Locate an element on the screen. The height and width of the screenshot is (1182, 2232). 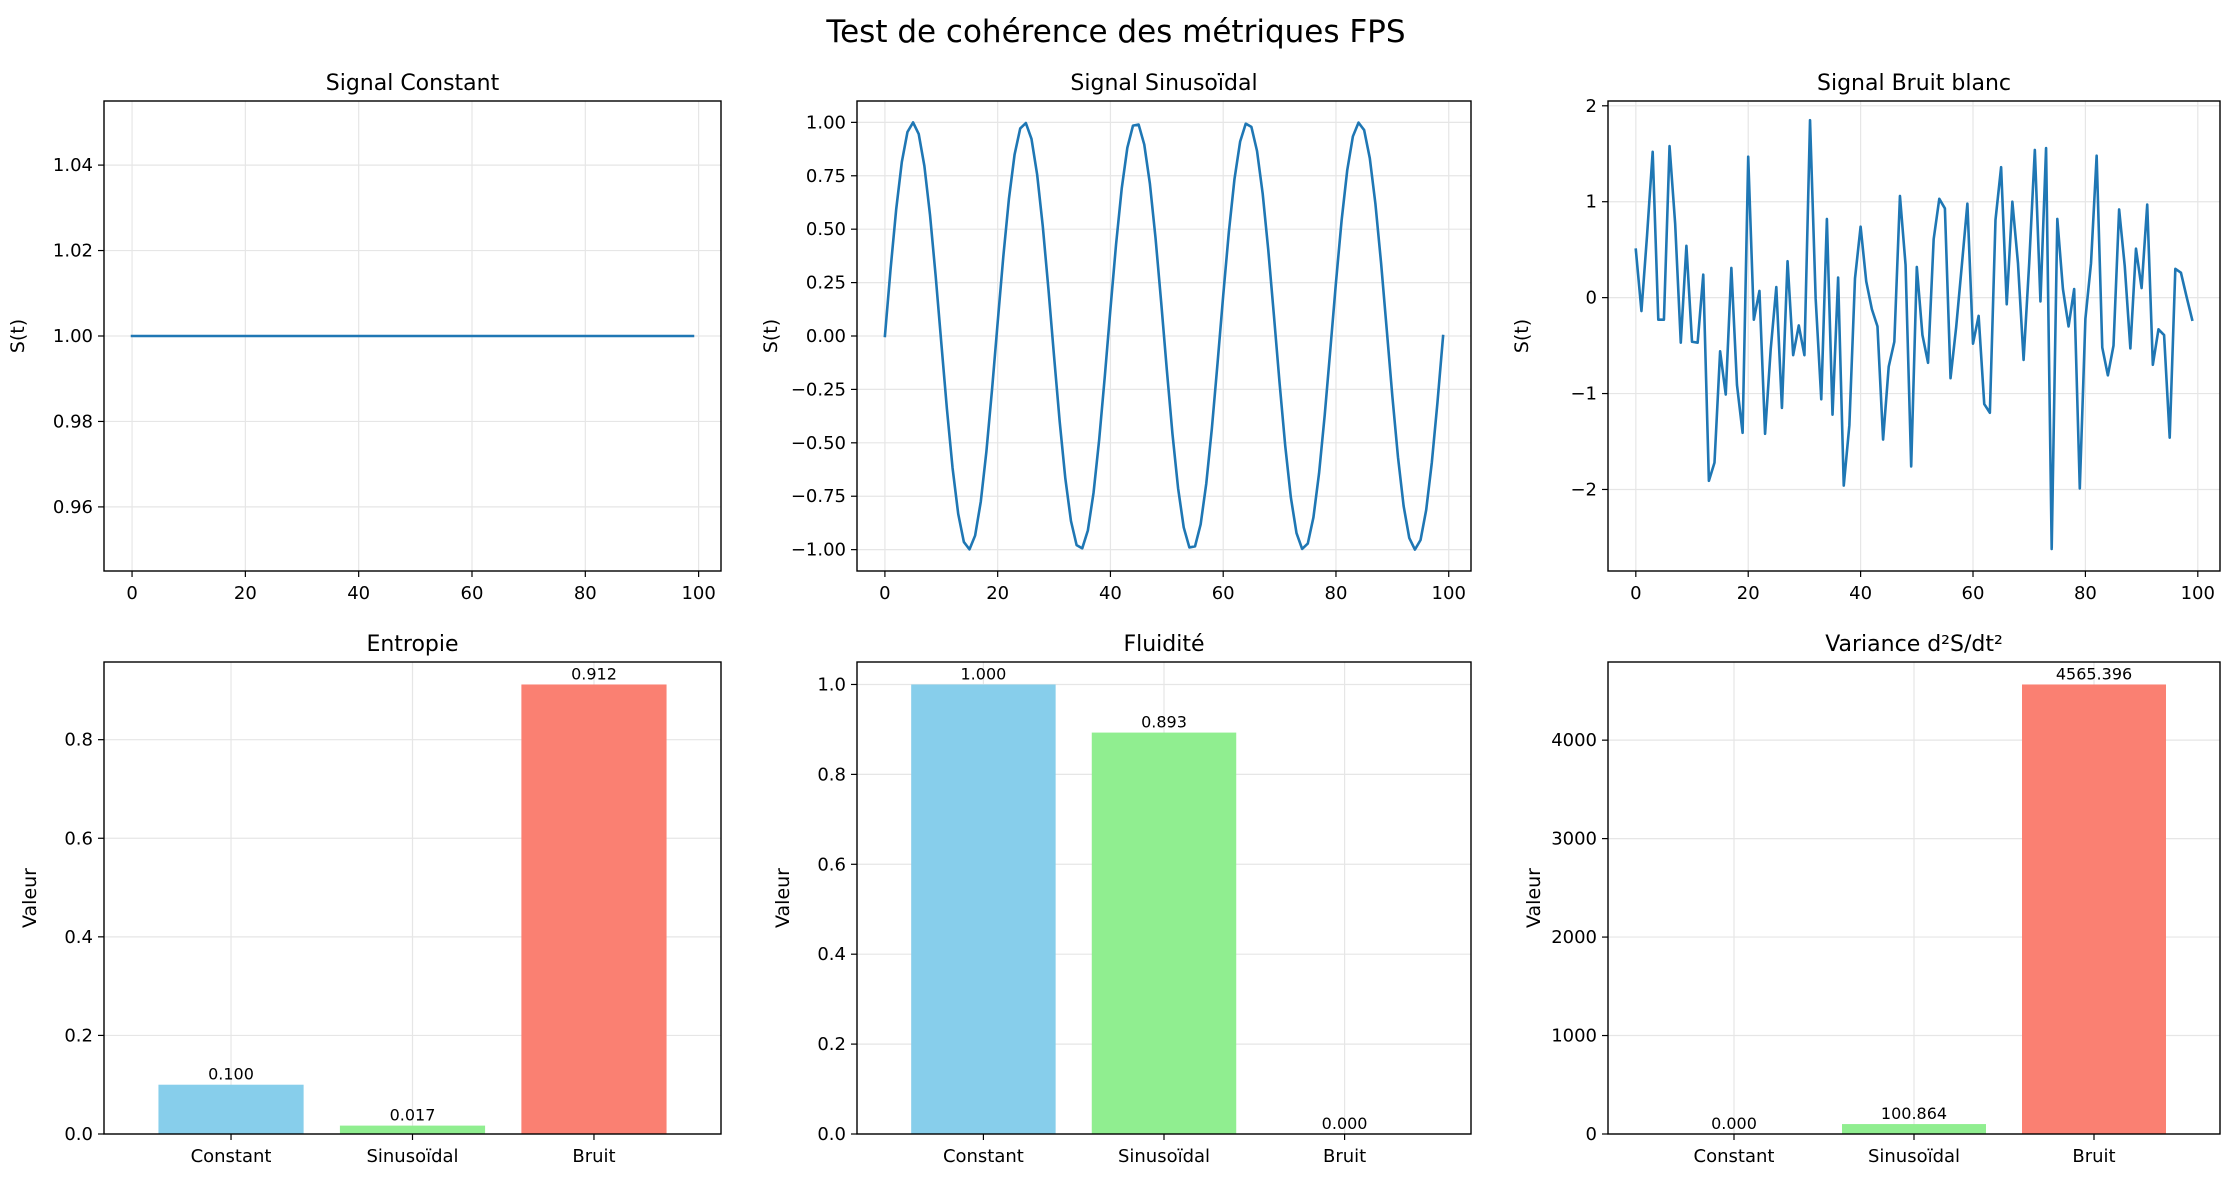
data-label: 0.100 is located at coordinates (231, 1074).